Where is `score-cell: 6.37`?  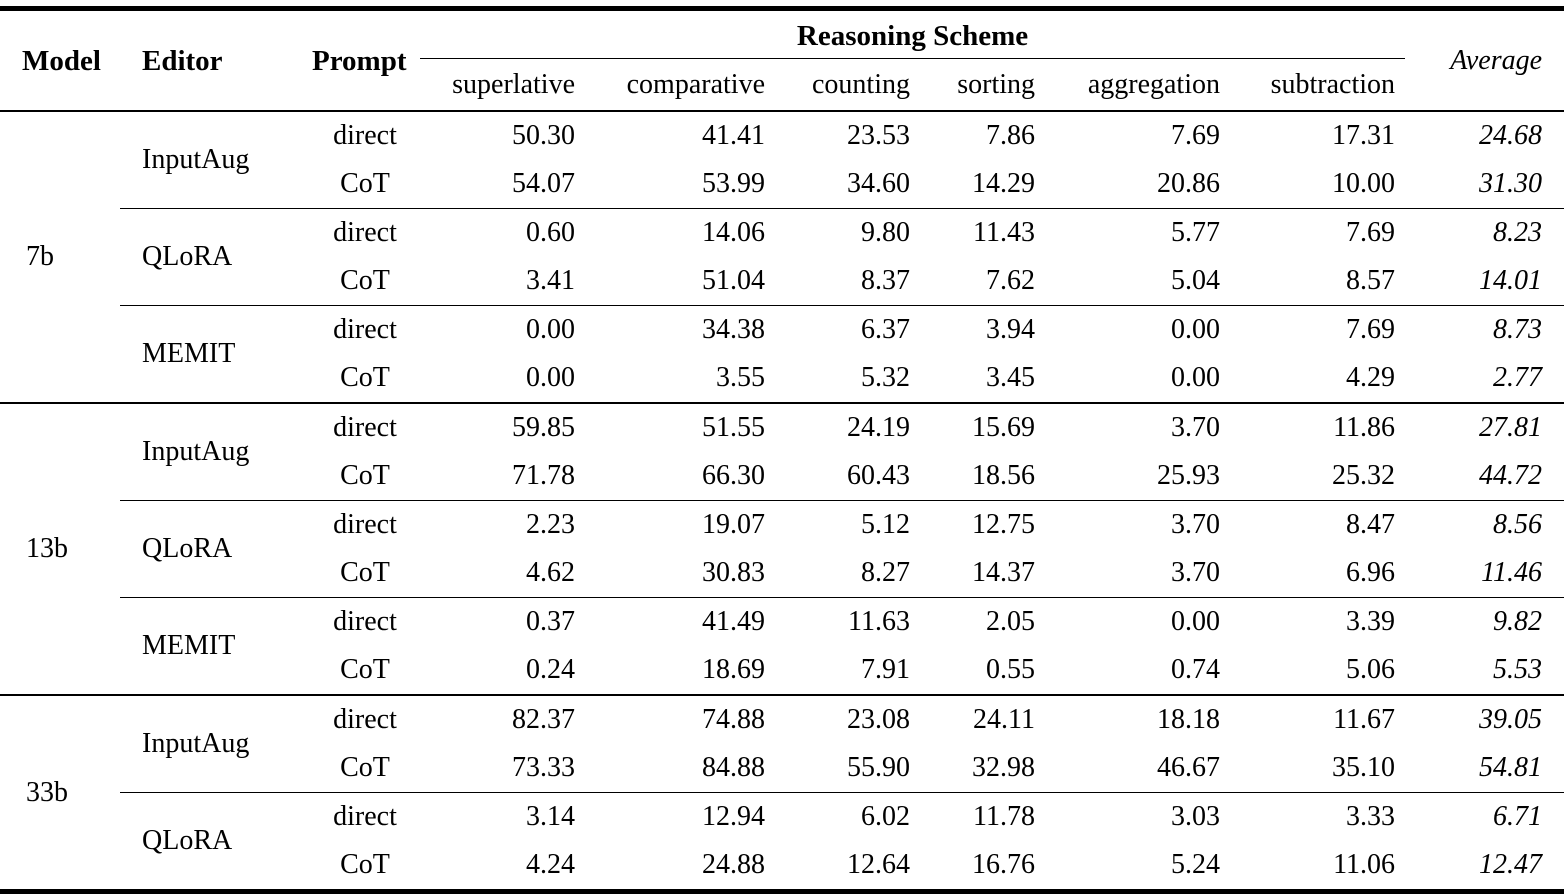 score-cell: 6.37 is located at coordinates (847, 329).